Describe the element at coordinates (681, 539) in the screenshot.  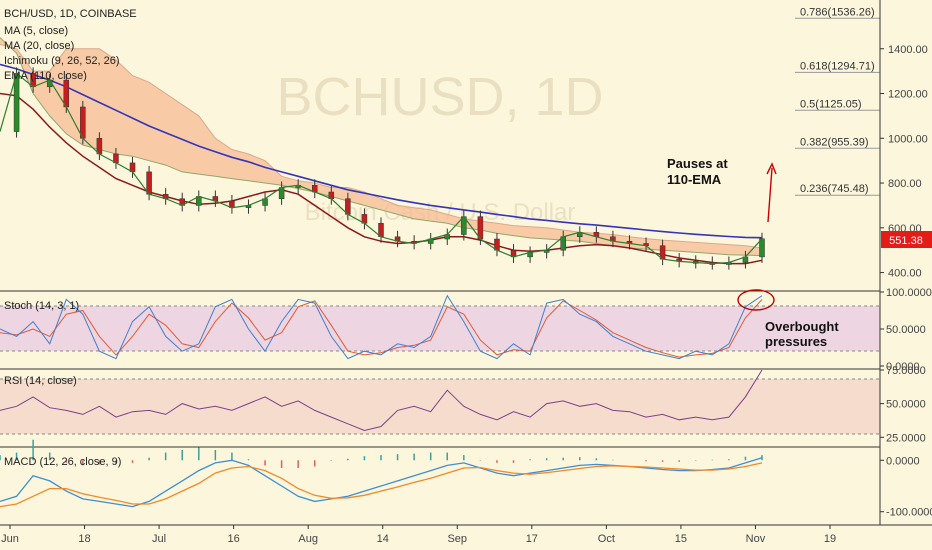
I see `time-tick-label: 15` at that location.